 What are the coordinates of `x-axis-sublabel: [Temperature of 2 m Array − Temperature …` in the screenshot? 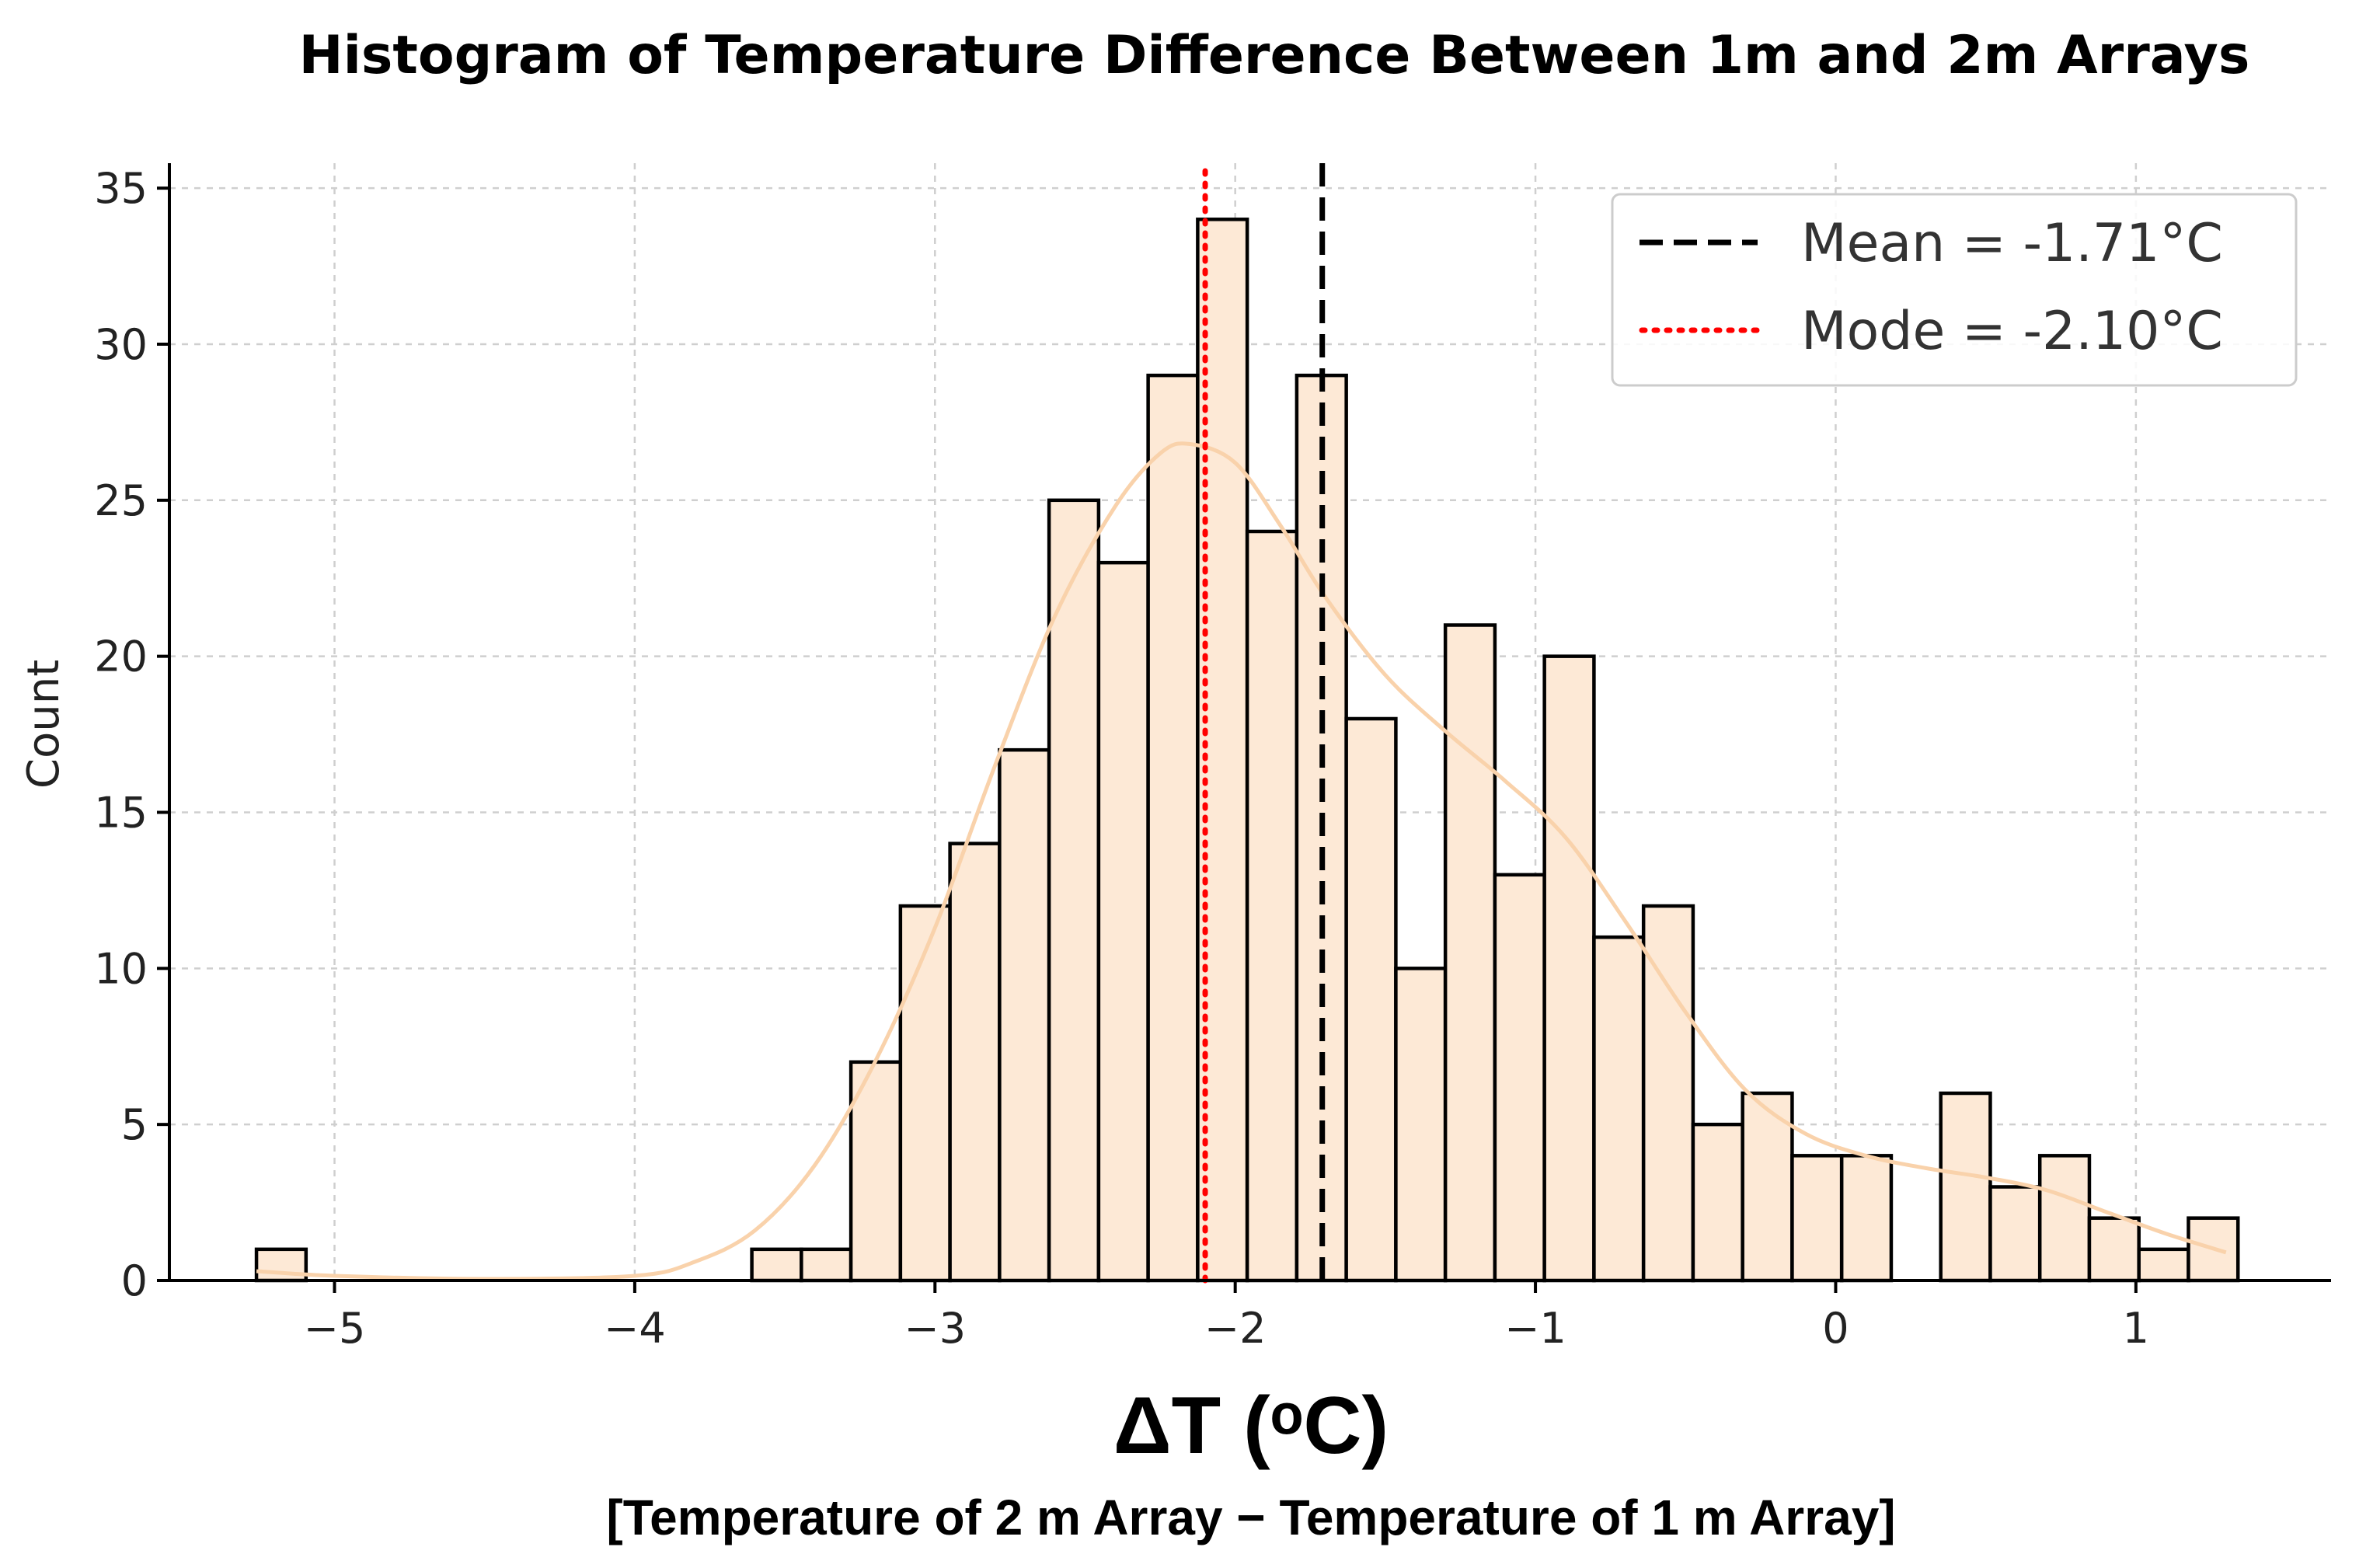 It's located at (1250, 1517).